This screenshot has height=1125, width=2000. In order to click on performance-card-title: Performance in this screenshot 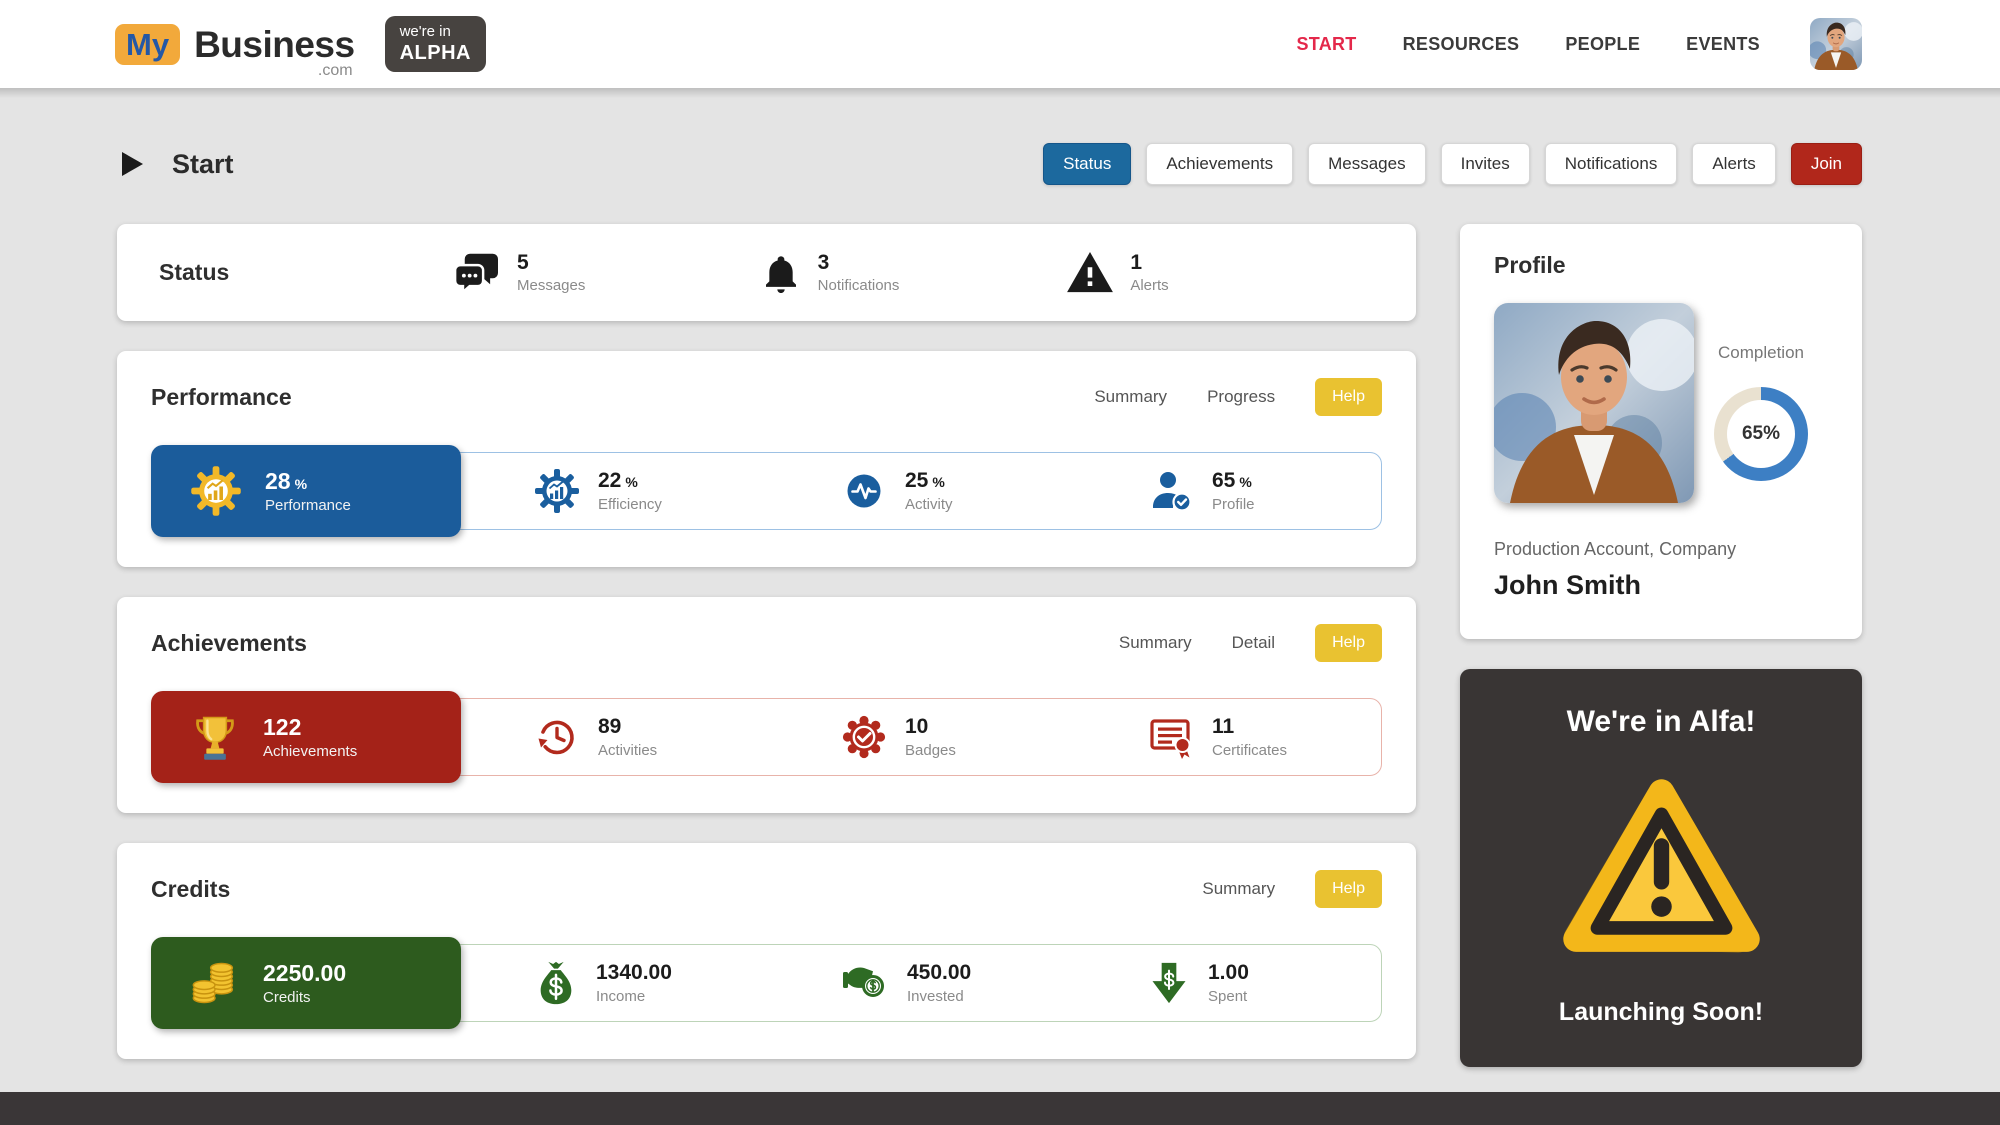, I will do `click(221, 396)`.